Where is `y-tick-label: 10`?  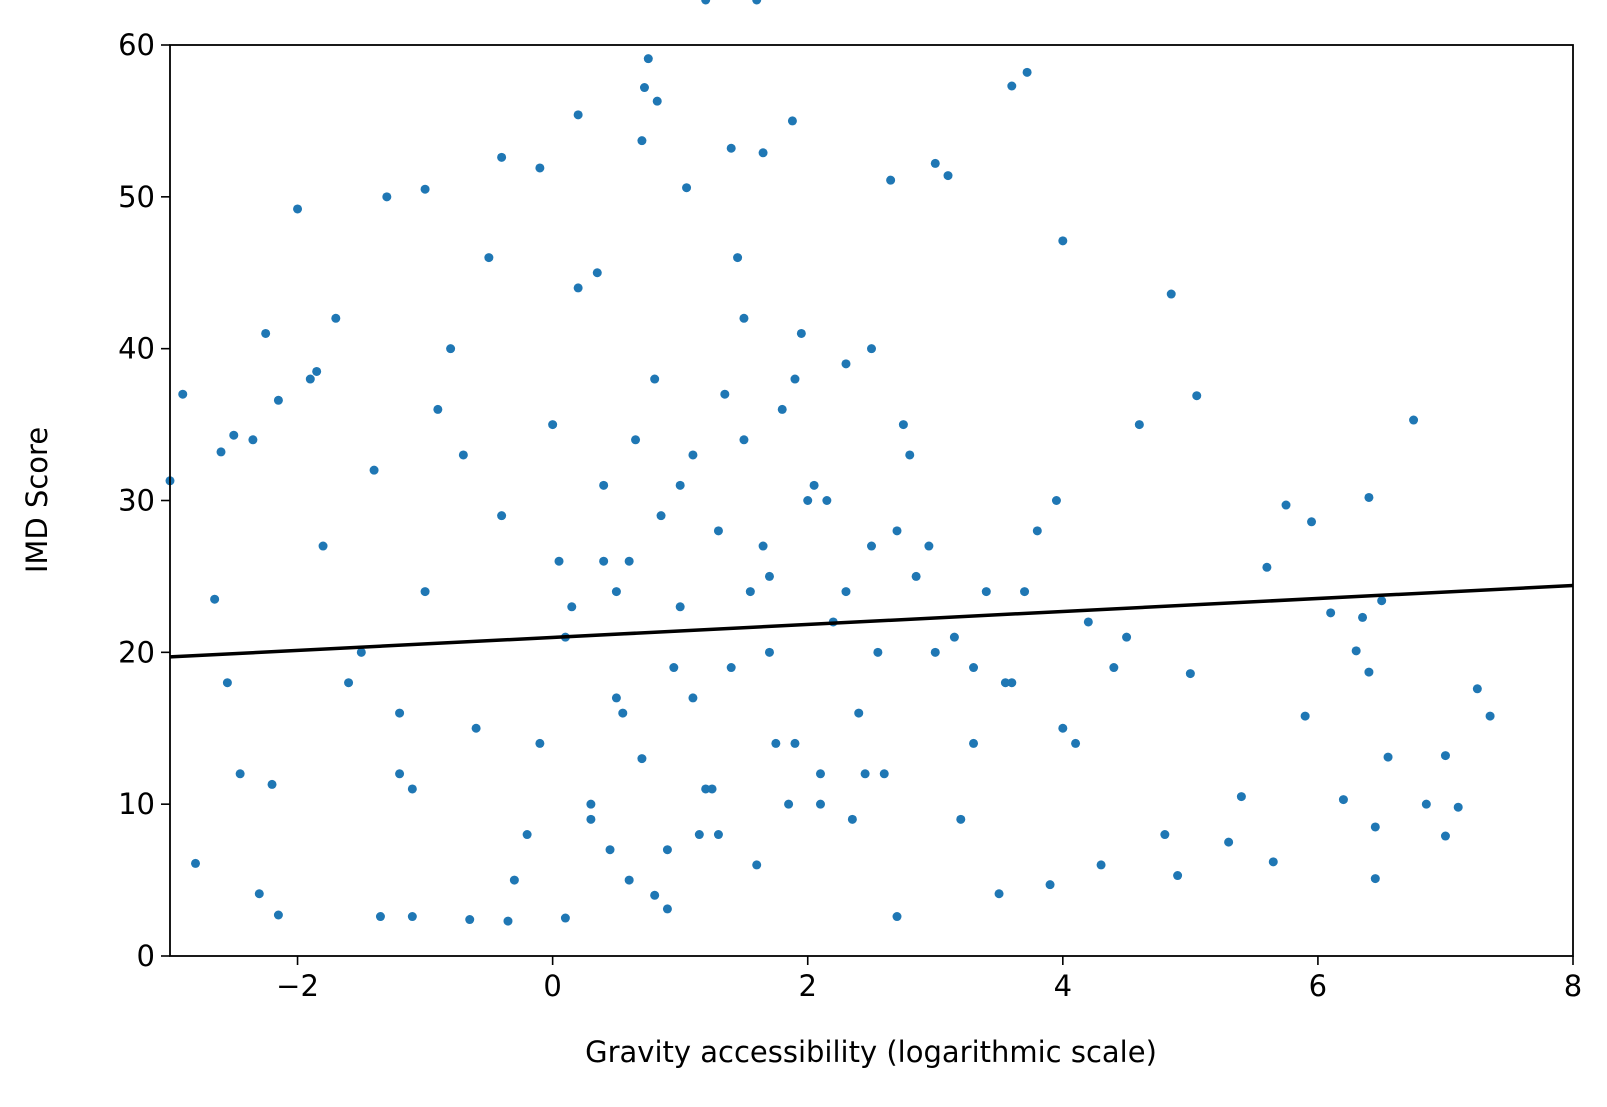
y-tick-label: 10 is located at coordinates (136, 804).